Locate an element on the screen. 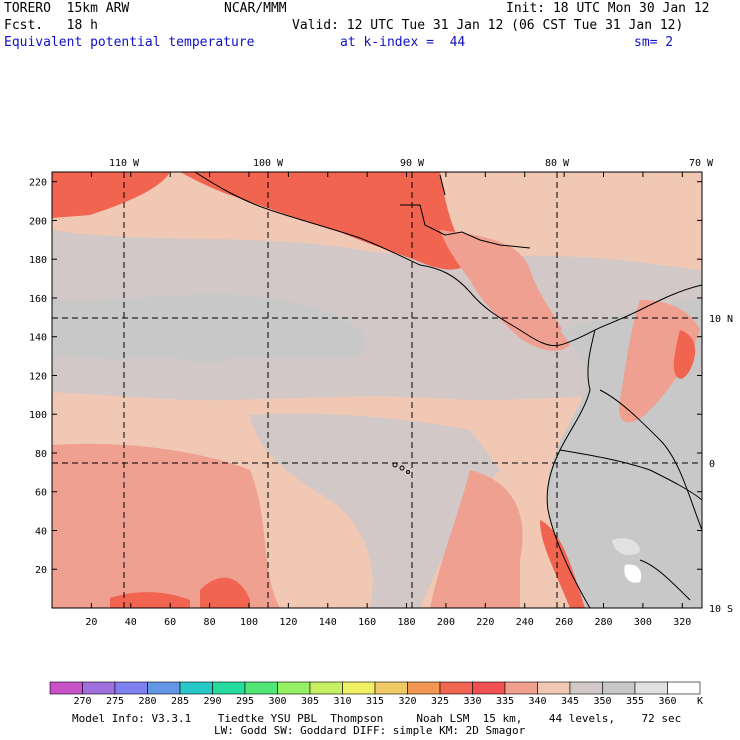  y-tick-labels: 20 40 60 80 100 120 140 160 180 200 220 is located at coordinates (38, 377).